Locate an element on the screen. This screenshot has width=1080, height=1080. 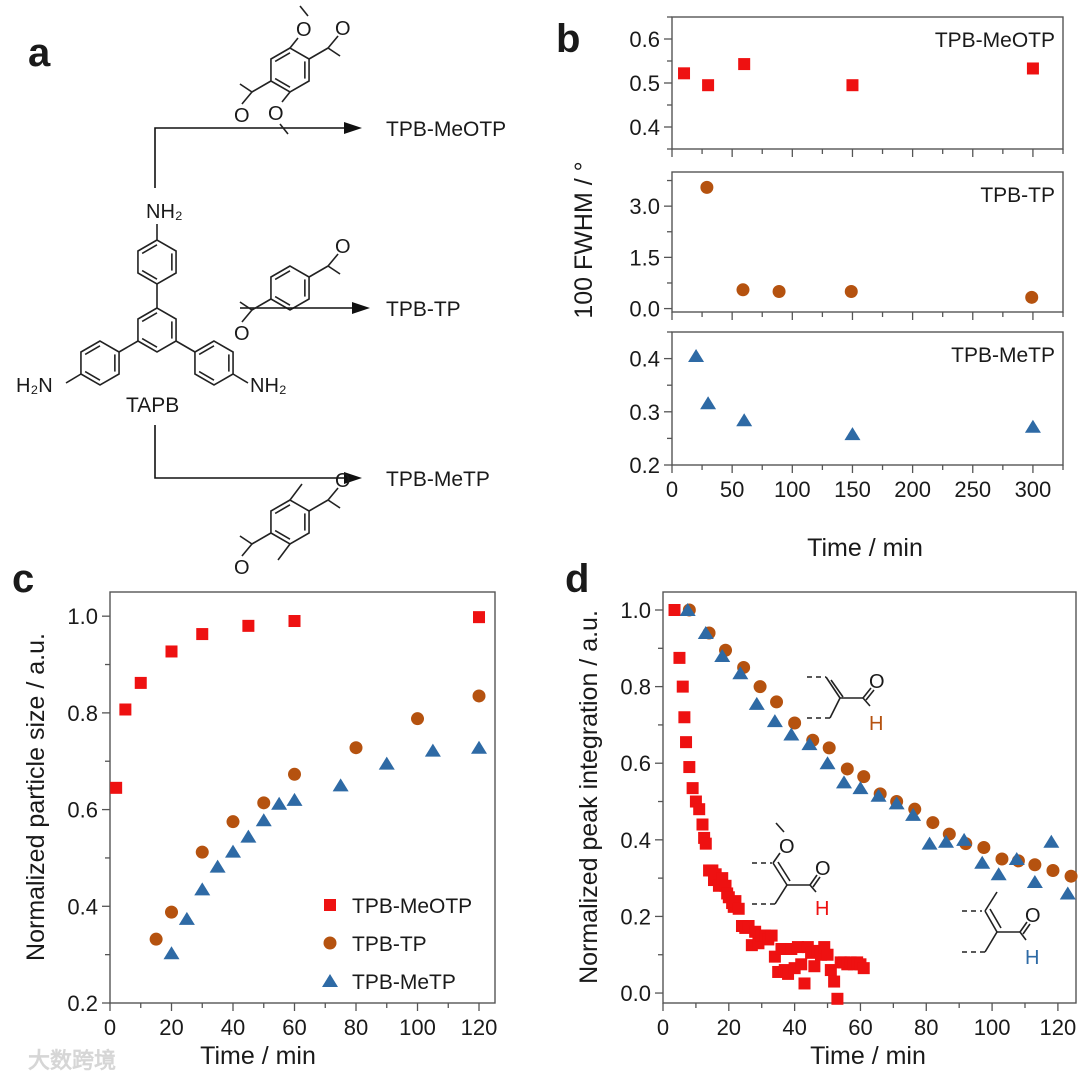
y-tick-label: 0.6 is located at coordinates (82, 810).